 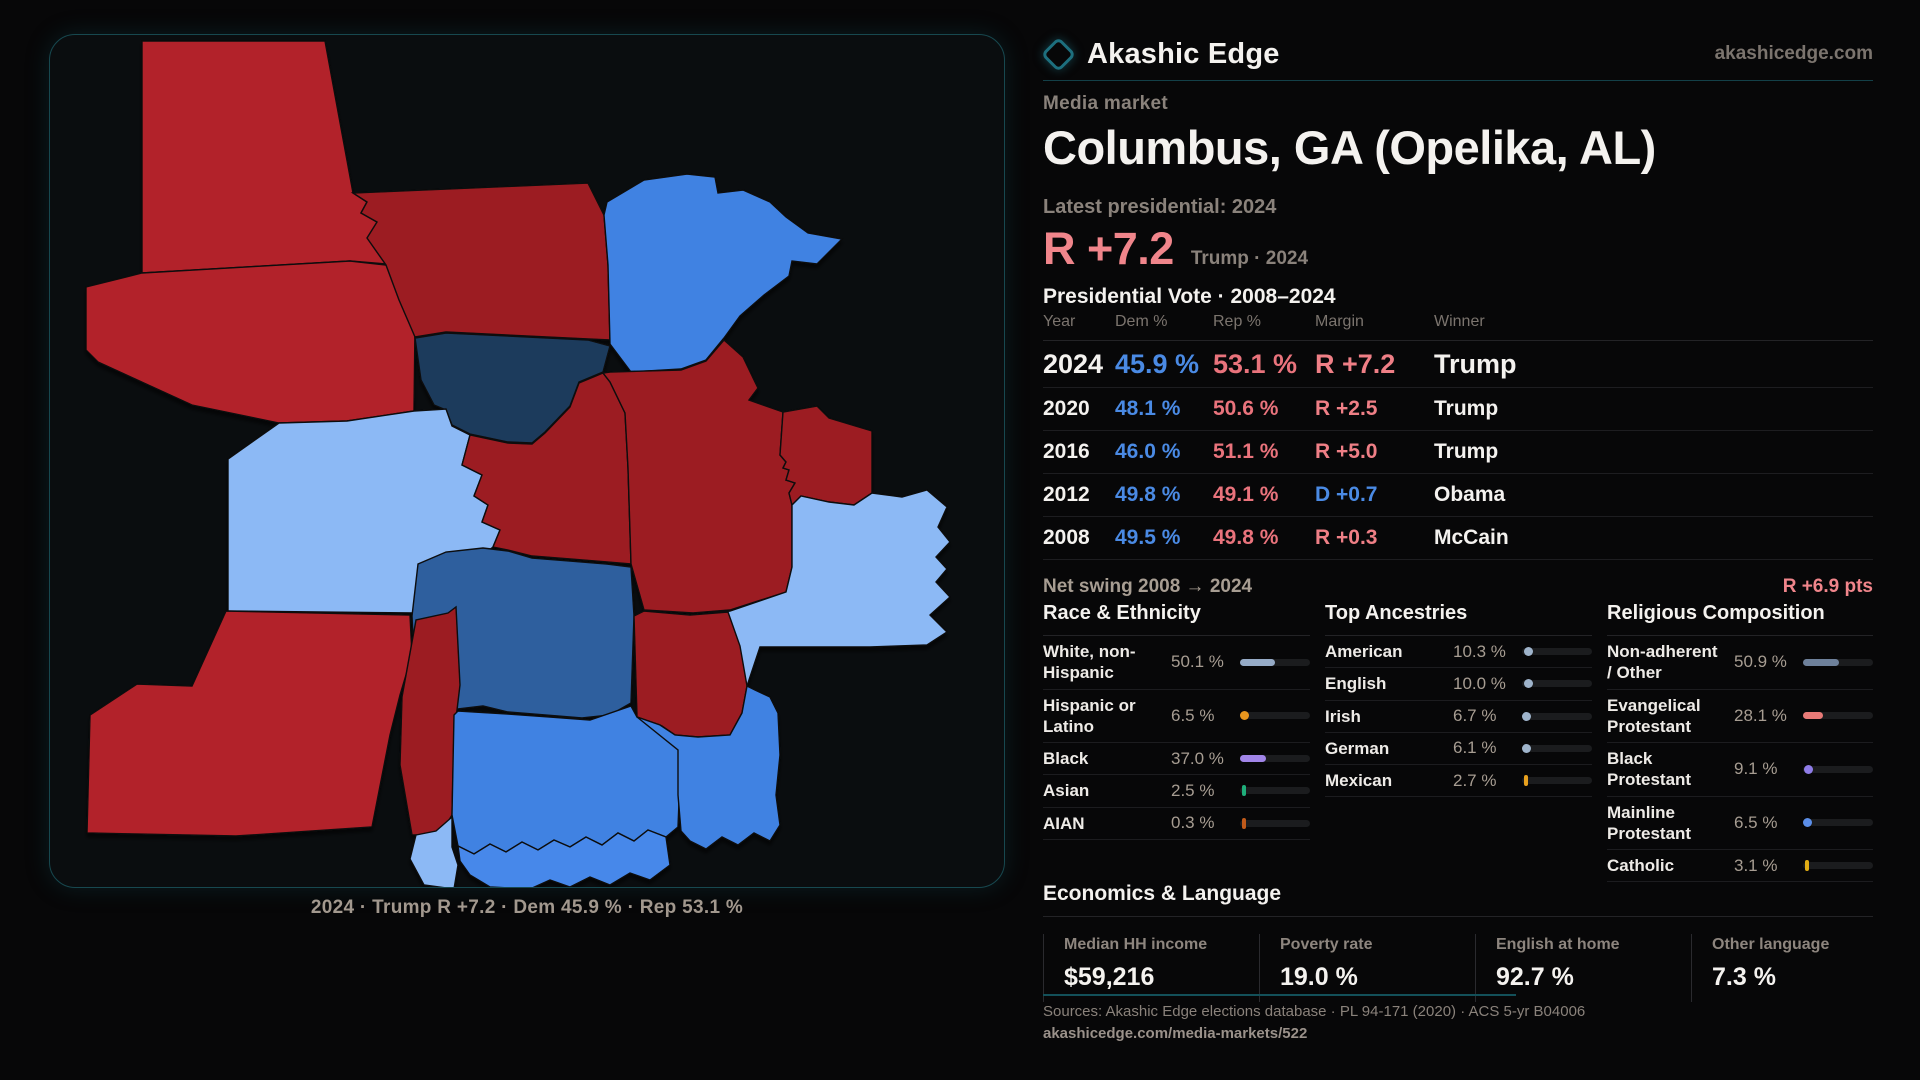 What do you see at coordinates (1108, 248) in the screenshot?
I see `headline-margin-value: R +7.2` at bounding box center [1108, 248].